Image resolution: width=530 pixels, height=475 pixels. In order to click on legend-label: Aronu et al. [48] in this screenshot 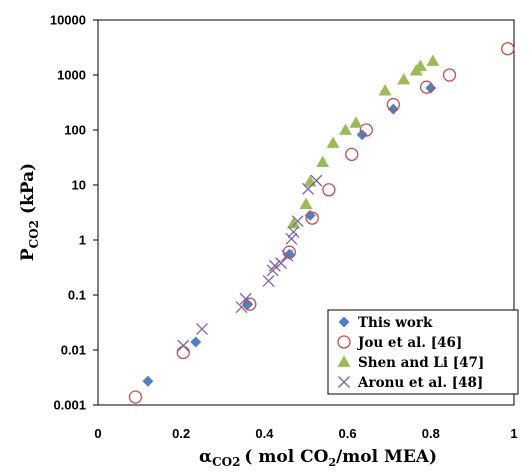, I will do `click(420, 383)`.